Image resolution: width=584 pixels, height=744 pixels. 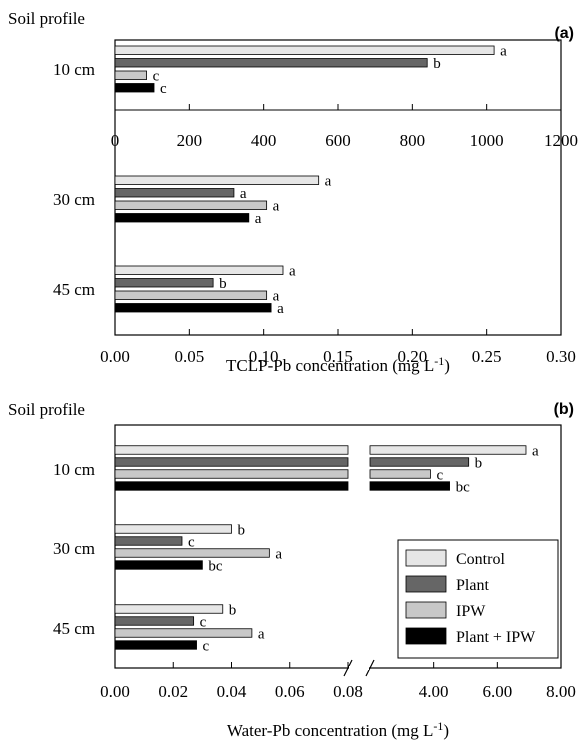 I want to click on tick-label: 6.00, so click(x=497, y=691).